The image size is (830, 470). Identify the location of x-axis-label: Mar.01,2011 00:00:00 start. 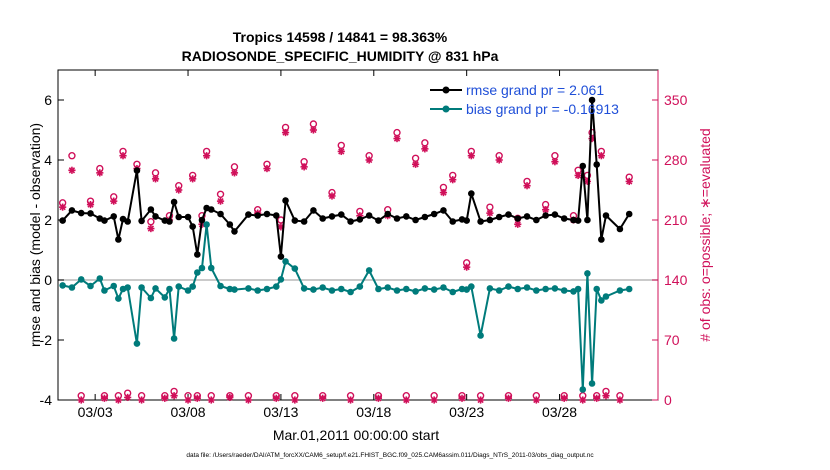
(356, 435).